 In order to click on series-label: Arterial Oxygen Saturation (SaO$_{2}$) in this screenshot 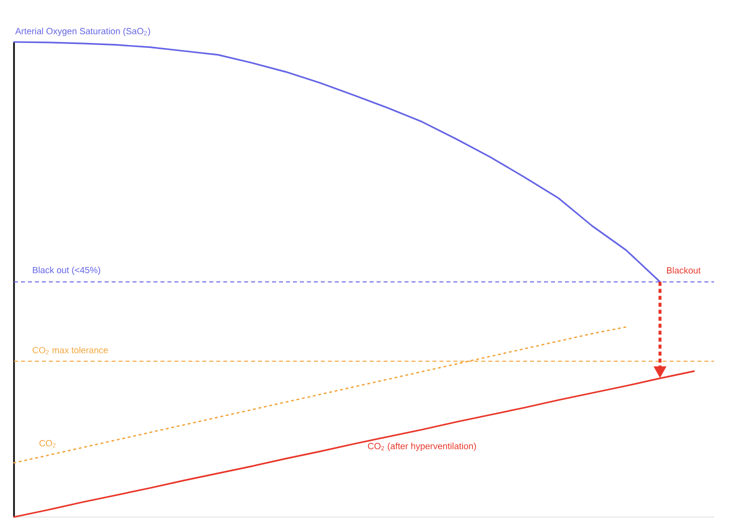, I will do `click(82, 32)`.